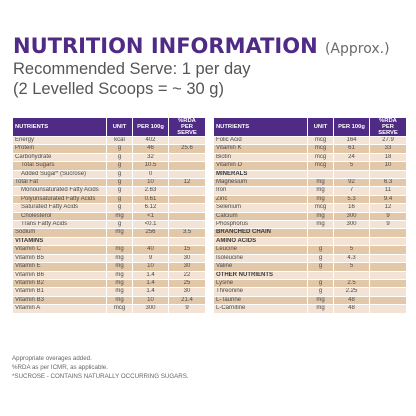 Image resolution: width=416 pixels, height=416 pixels. What do you see at coordinates (132, 69) in the screenshot?
I see `recommended-serve: Recommended Serve: 1 per day` at bounding box center [132, 69].